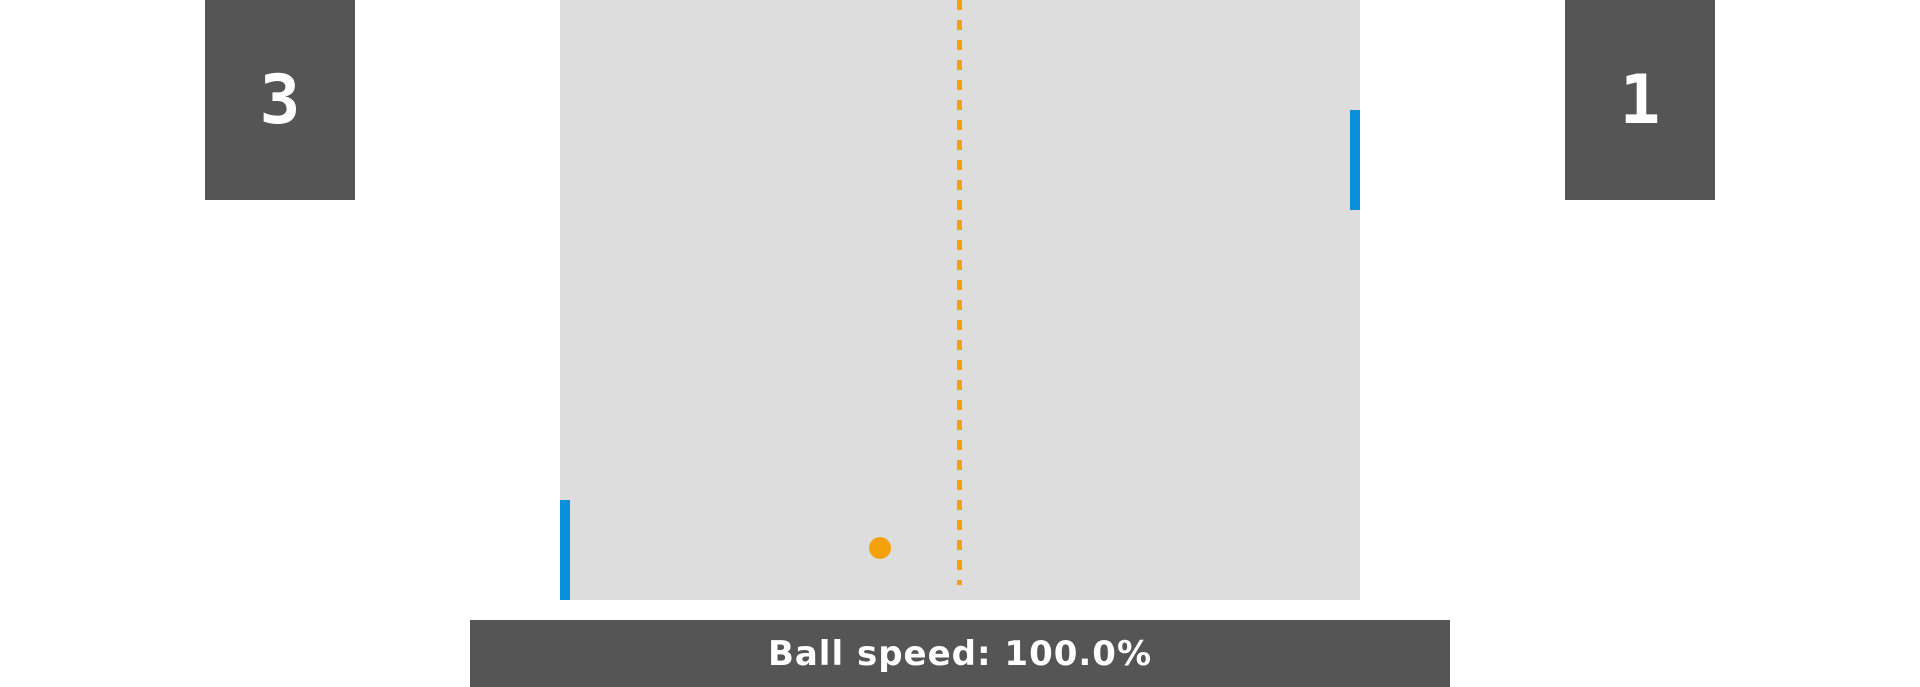 This screenshot has height=687, width=1920. I want to click on center-line, so click(959, 292).